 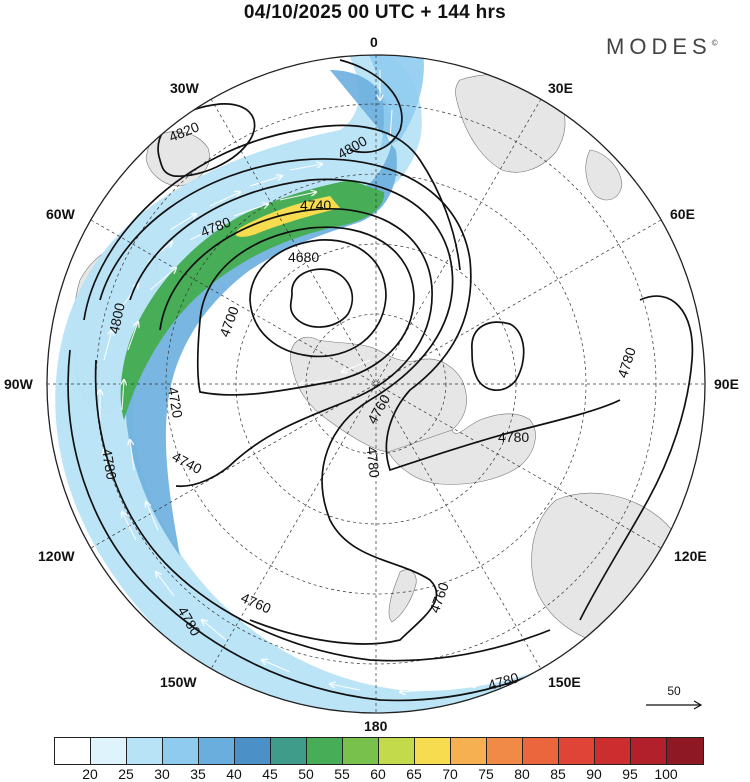 What do you see at coordinates (60, 214) in the screenshot?
I see `lon-label-60w: 60W` at bounding box center [60, 214].